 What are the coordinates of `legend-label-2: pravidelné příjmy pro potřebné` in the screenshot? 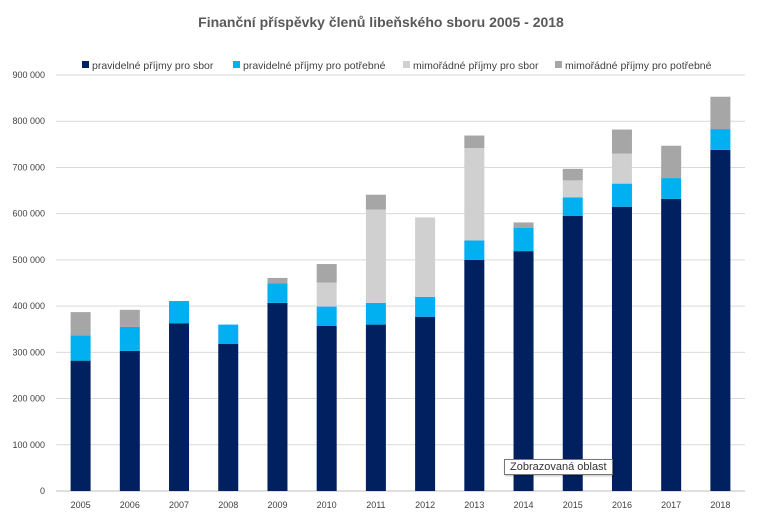 It's located at (314, 66).